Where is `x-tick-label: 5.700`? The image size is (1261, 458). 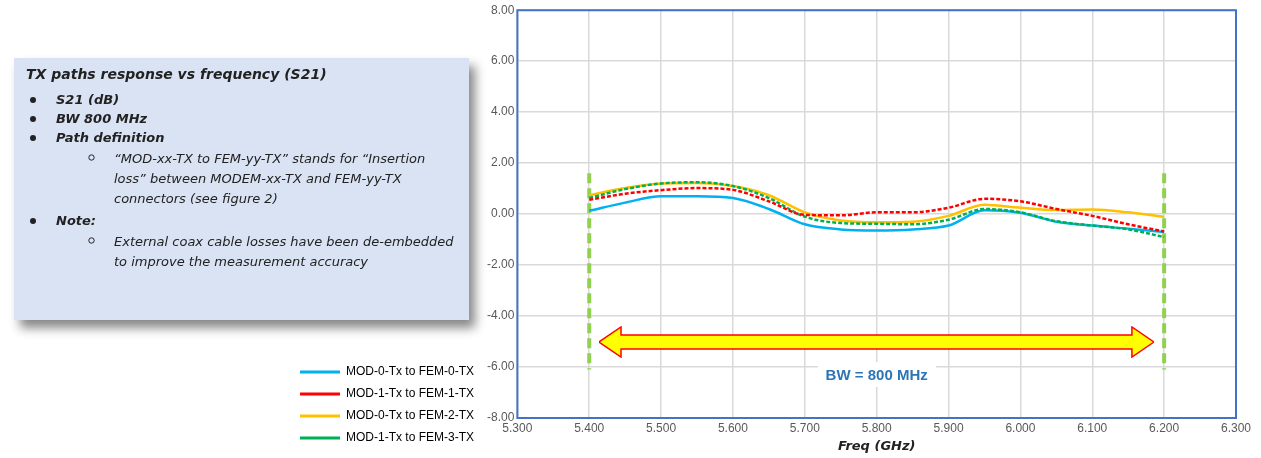 x-tick-label: 5.700 is located at coordinates (805, 427).